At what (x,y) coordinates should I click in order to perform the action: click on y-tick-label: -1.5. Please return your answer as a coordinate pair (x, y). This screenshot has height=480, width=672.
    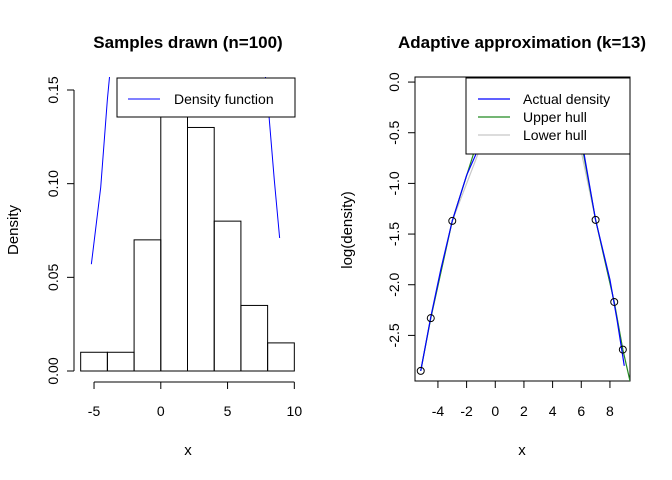
    Looking at the image, I should click on (394, 234).